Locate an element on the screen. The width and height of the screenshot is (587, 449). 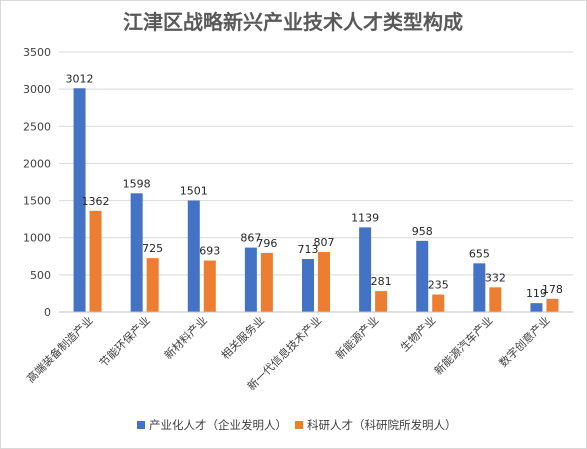
data-label: 1598 is located at coordinates (137, 183).